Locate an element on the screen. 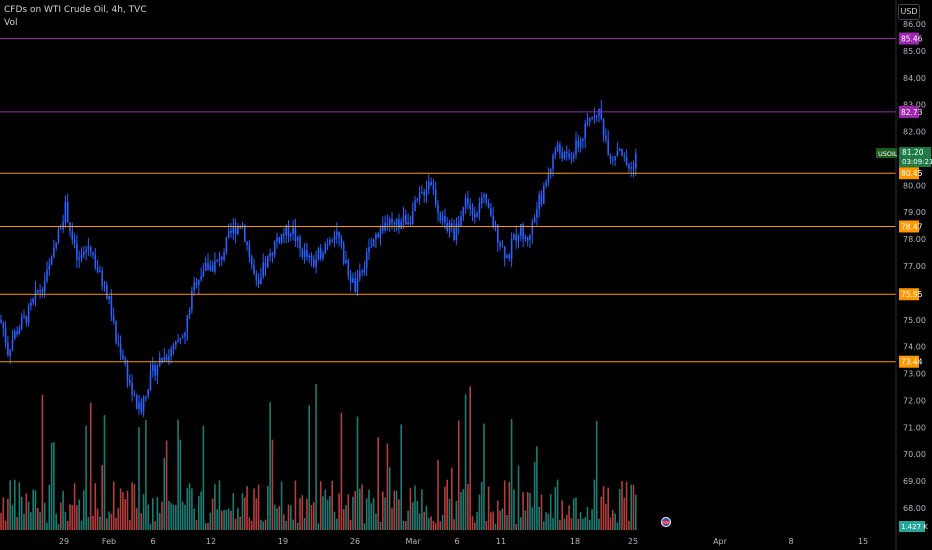 The image size is (932, 550). price-tick-label: 68.00 is located at coordinates (914, 508).